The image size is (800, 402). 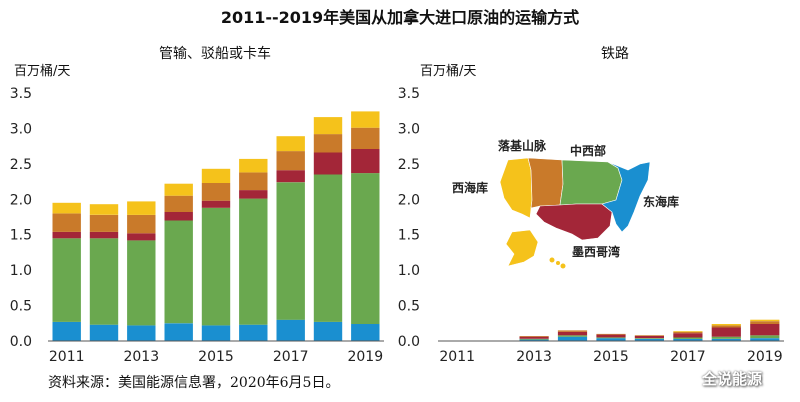 I want to click on map-label-gulf: 墨西哥湾, so click(x=596, y=251).